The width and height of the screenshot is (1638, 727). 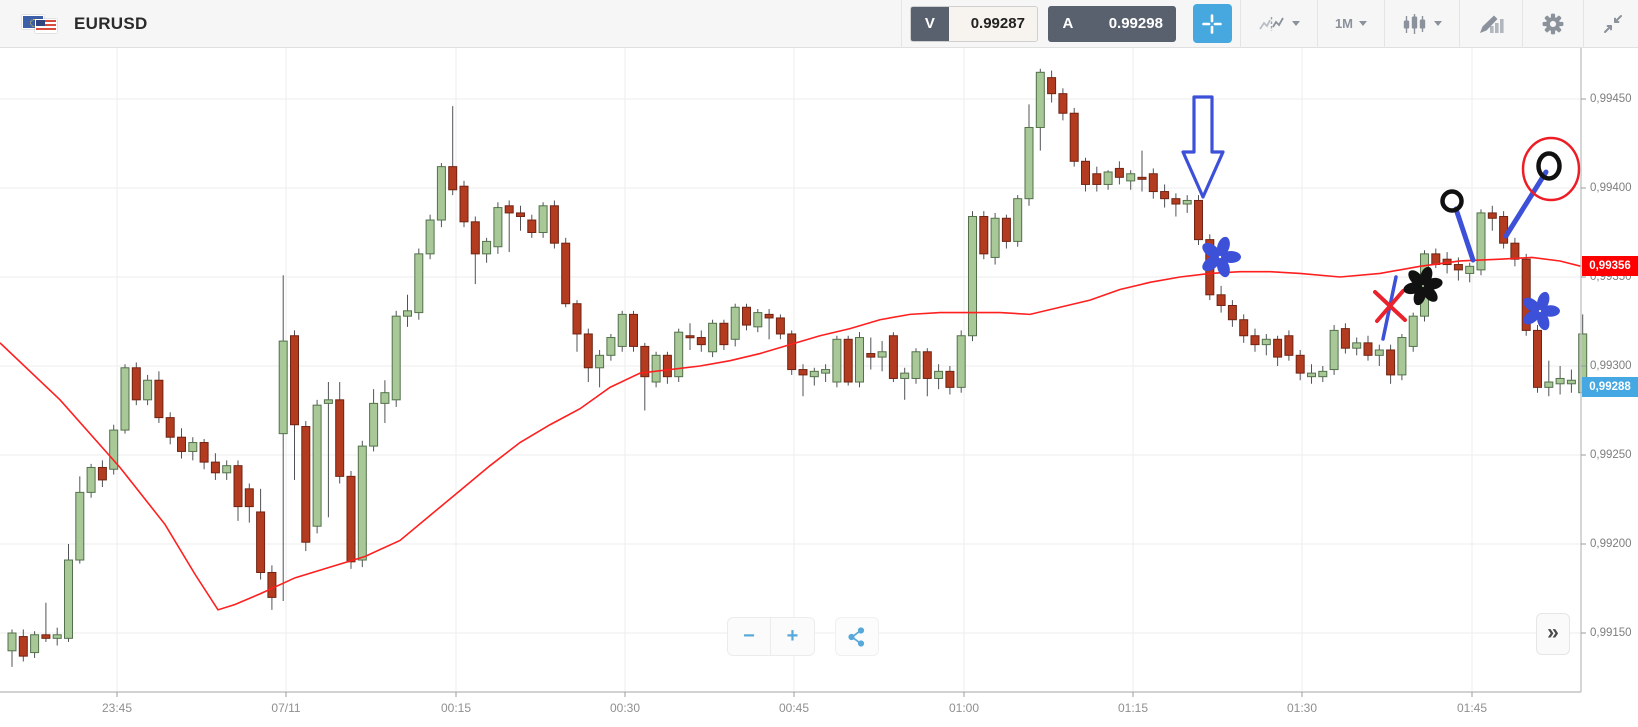 What do you see at coordinates (1611, 455) in the screenshot?
I see `price-axis-label: 0,99250` at bounding box center [1611, 455].